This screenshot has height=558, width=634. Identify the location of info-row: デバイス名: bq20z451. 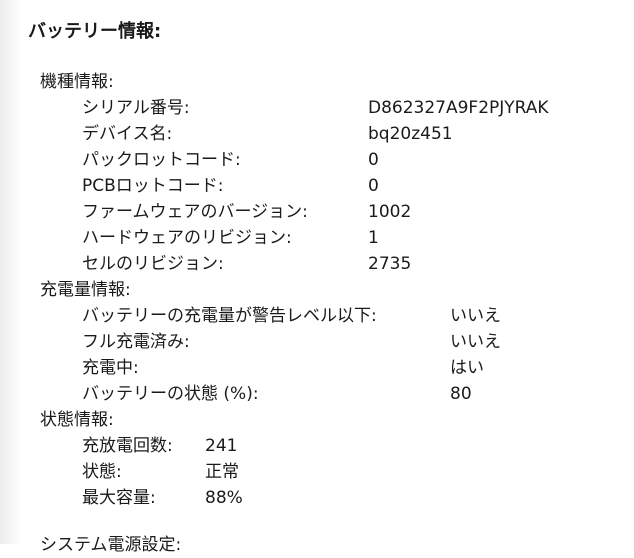
(267, 134).